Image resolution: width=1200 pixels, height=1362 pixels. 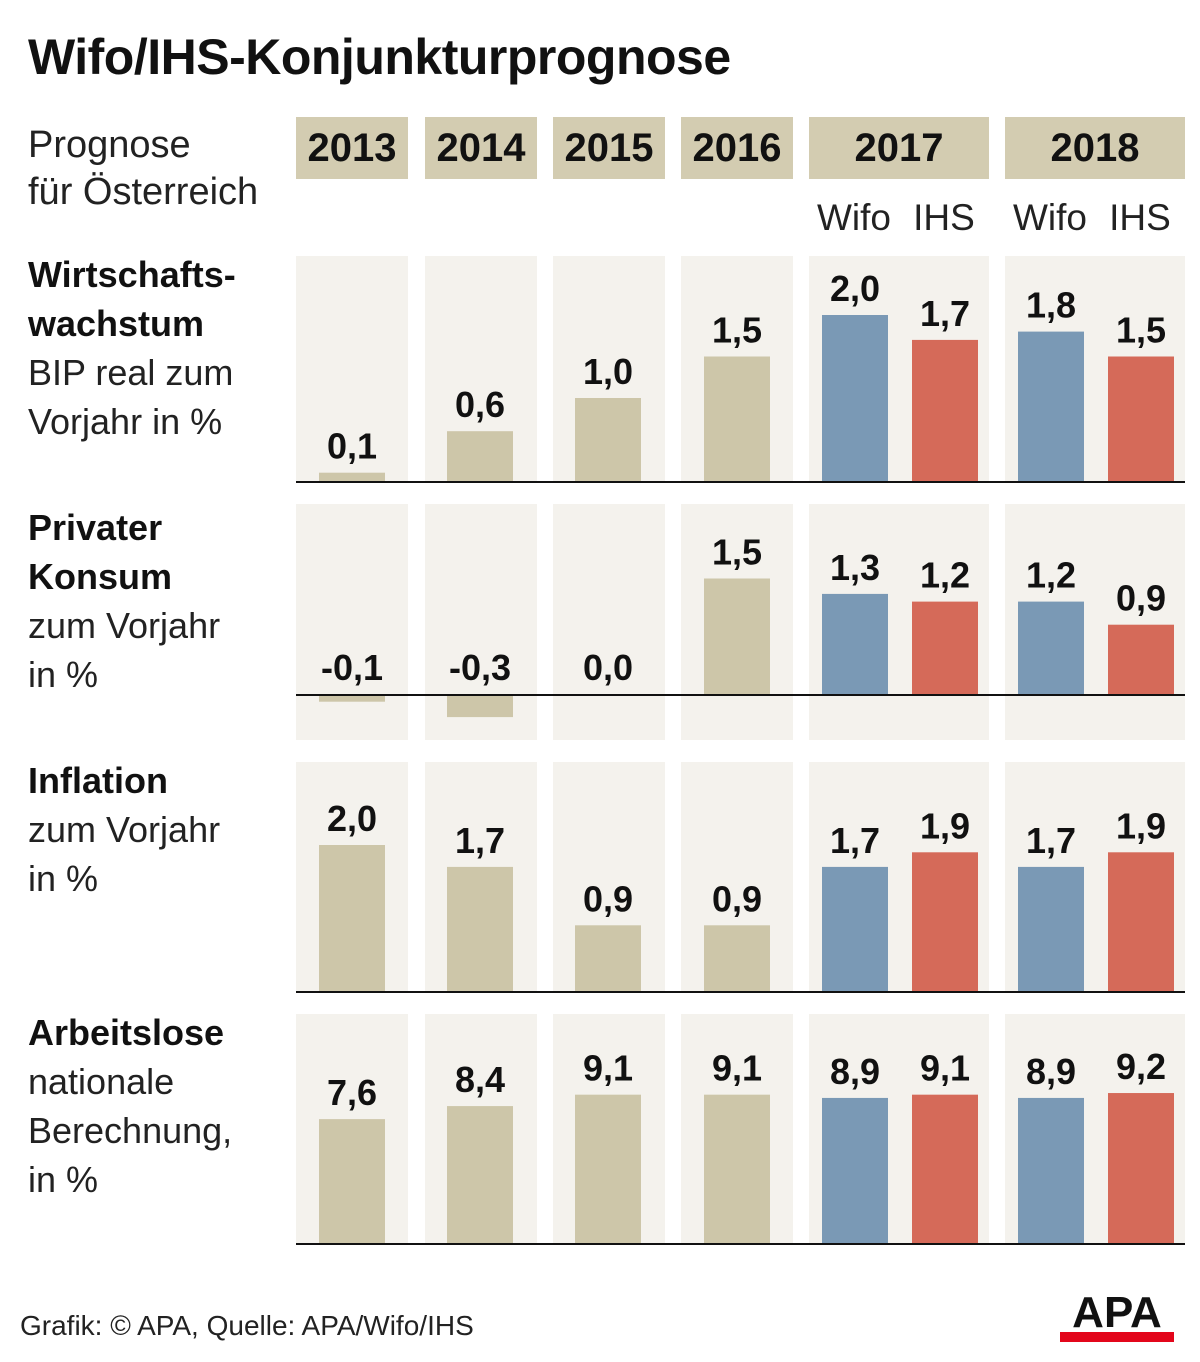 I want to click on bar-inflation-2017-ihs, so click(x=945, y=921).